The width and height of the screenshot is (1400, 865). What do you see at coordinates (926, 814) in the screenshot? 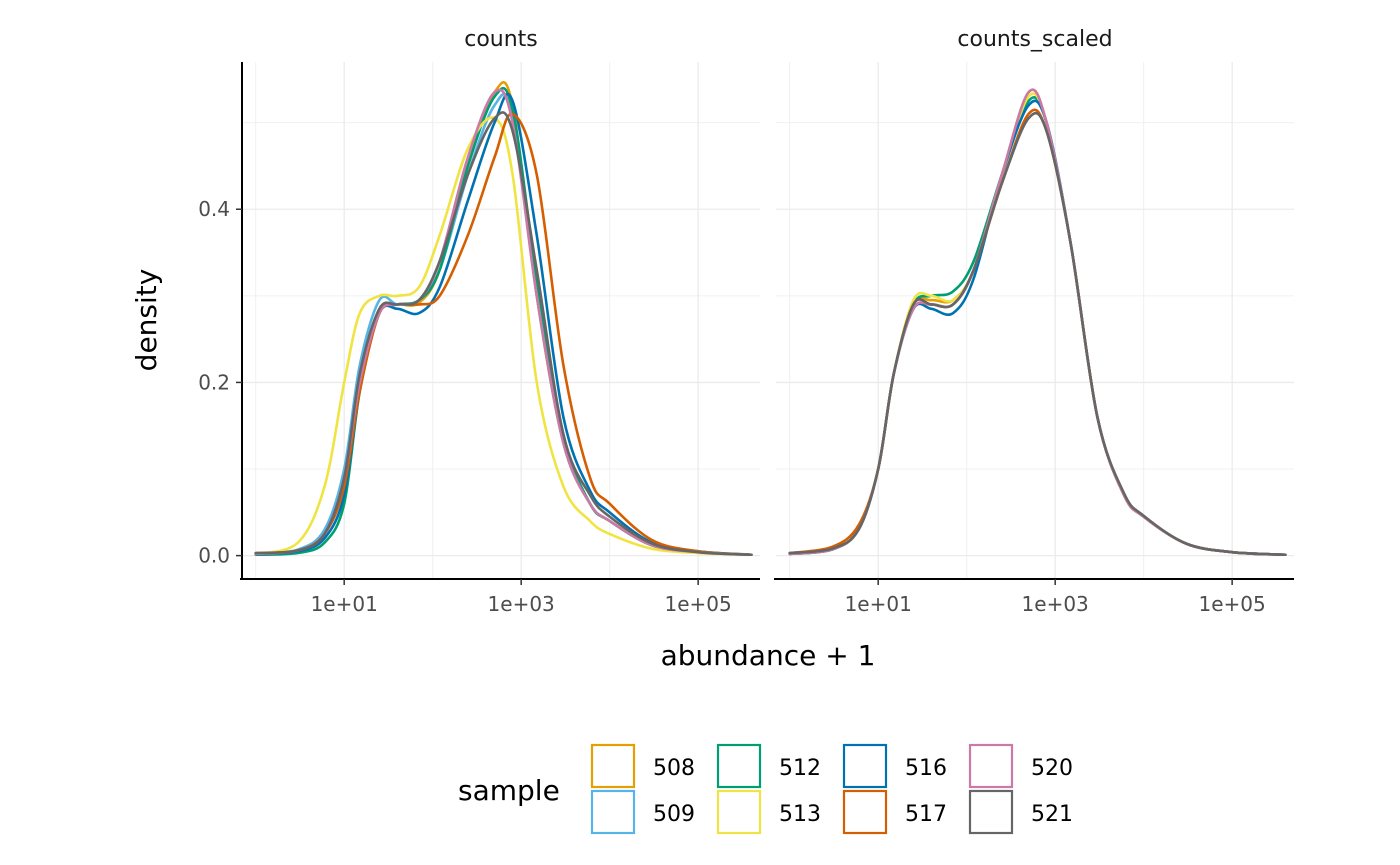
I see `legend-label: 517` at bounding box center [926, 814].